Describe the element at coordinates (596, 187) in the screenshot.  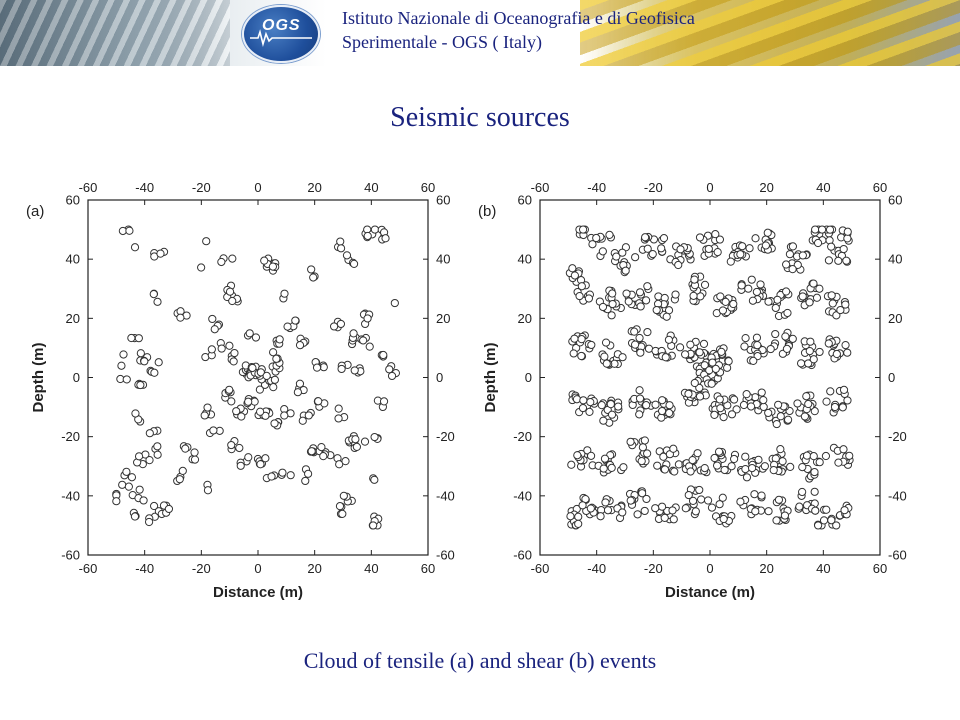
I see `x-tick-label-top: -40` at that location.